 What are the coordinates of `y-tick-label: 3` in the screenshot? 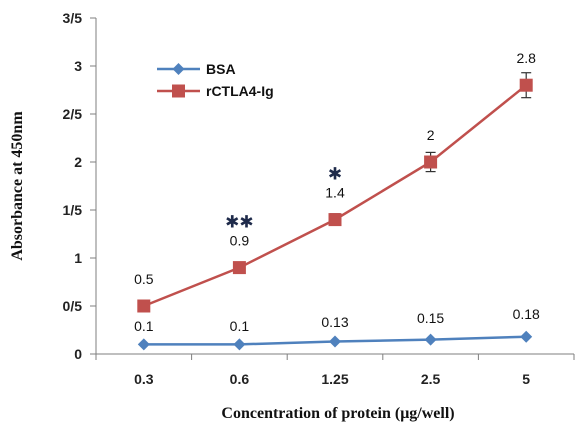 It's located at (78, 66).